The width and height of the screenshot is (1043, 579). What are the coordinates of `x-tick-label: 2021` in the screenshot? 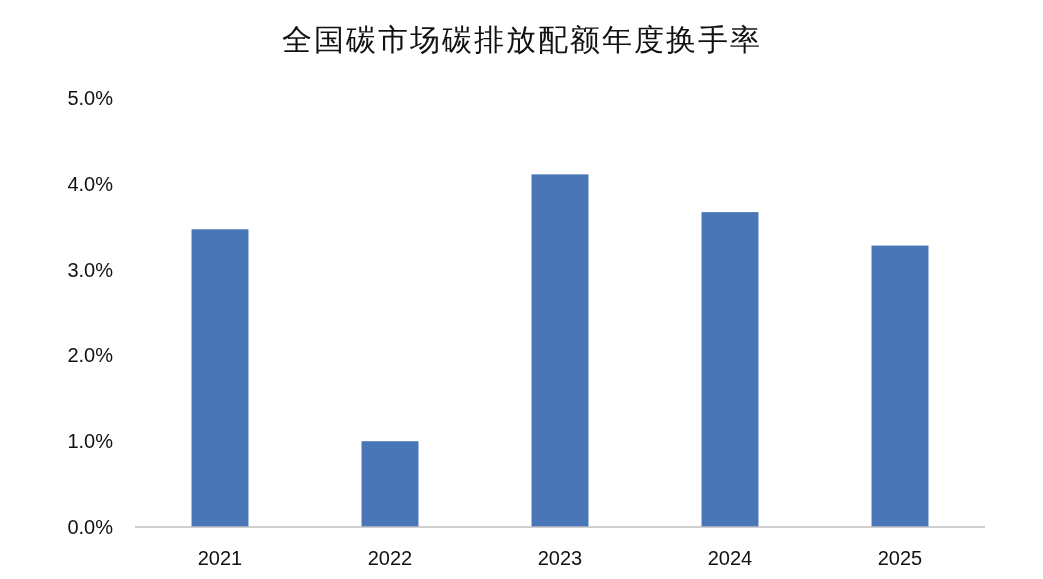 It's located at (220, 558).